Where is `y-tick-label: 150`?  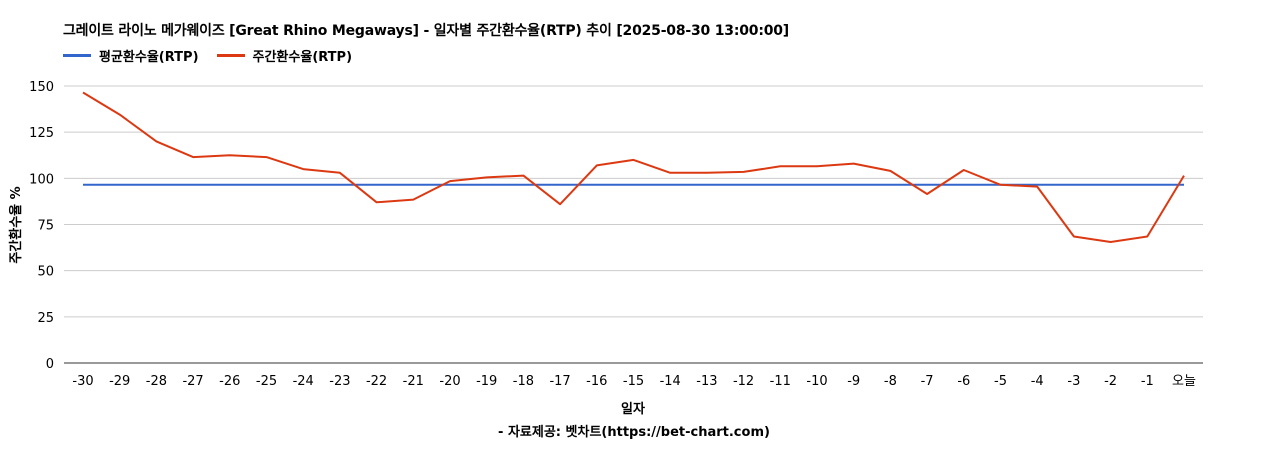 y-tick-label: 150 is located at coordinates (41, 87).